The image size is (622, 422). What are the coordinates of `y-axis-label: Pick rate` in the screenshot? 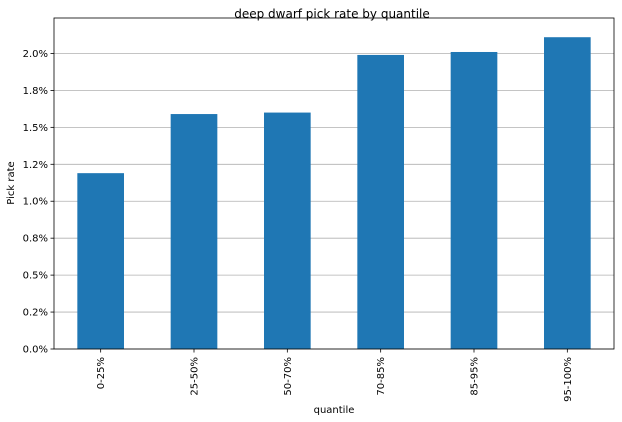 It's located at (11, 182).